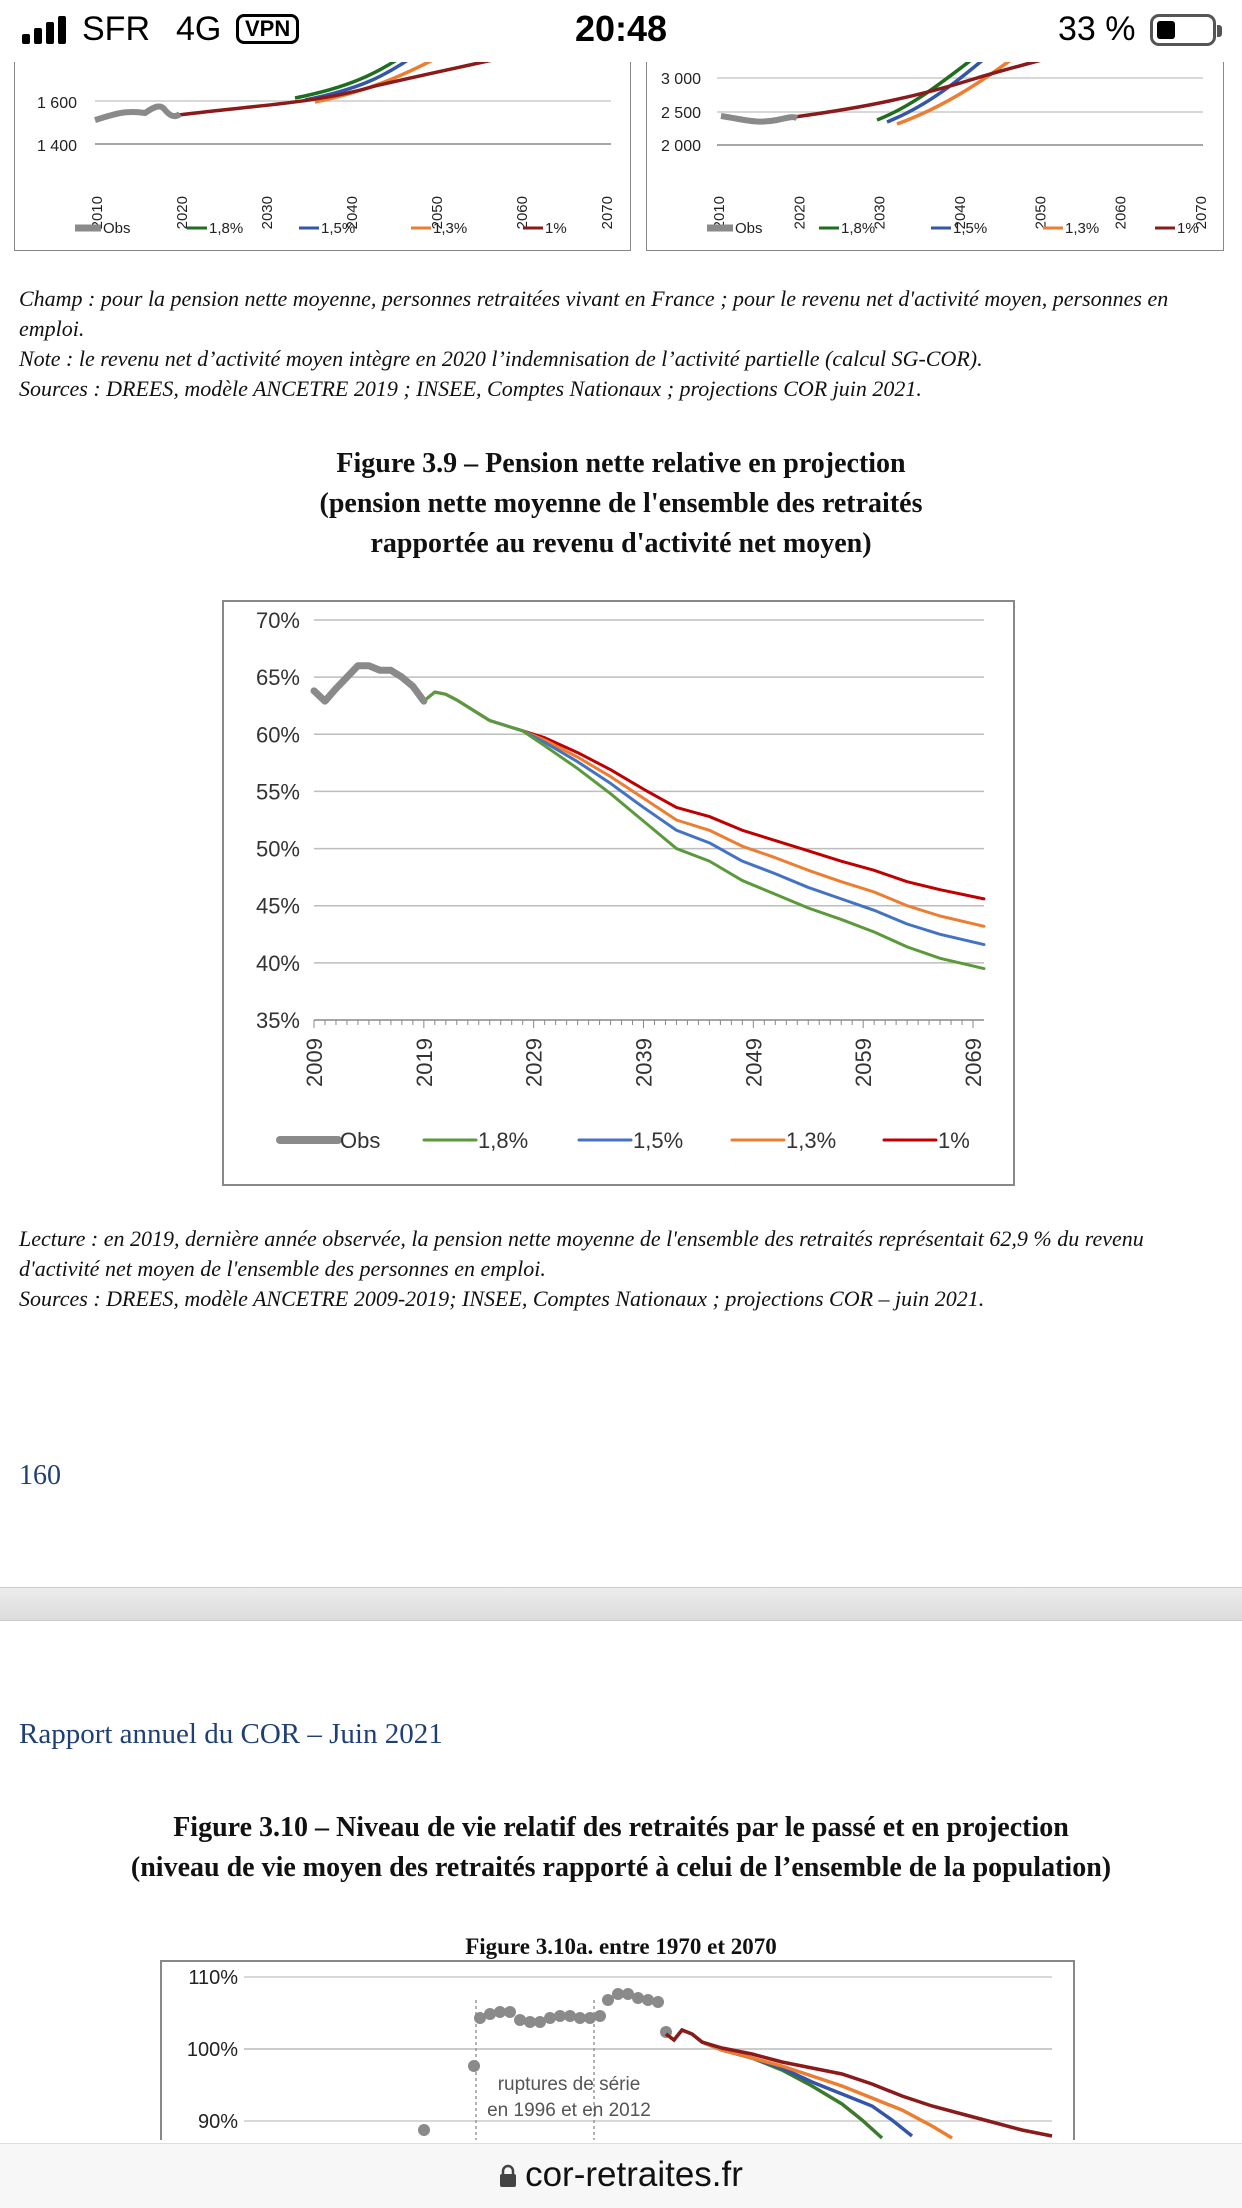  Describe the element at coordinates (278, 791) in the screenshot. I see `y-tick-label: 55%` at that location.